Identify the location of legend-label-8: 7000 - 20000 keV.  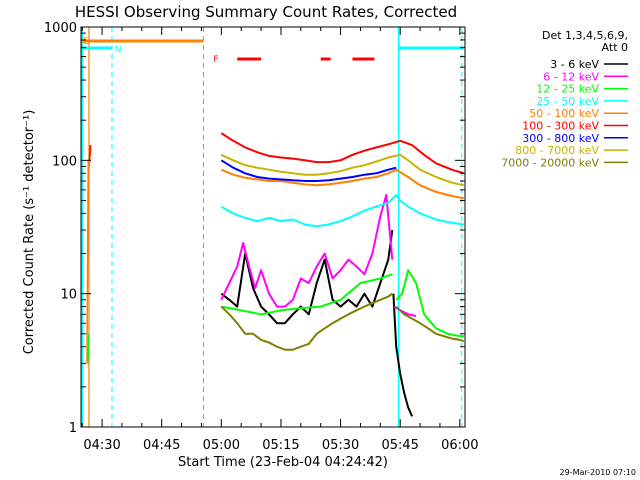
(550, 162).